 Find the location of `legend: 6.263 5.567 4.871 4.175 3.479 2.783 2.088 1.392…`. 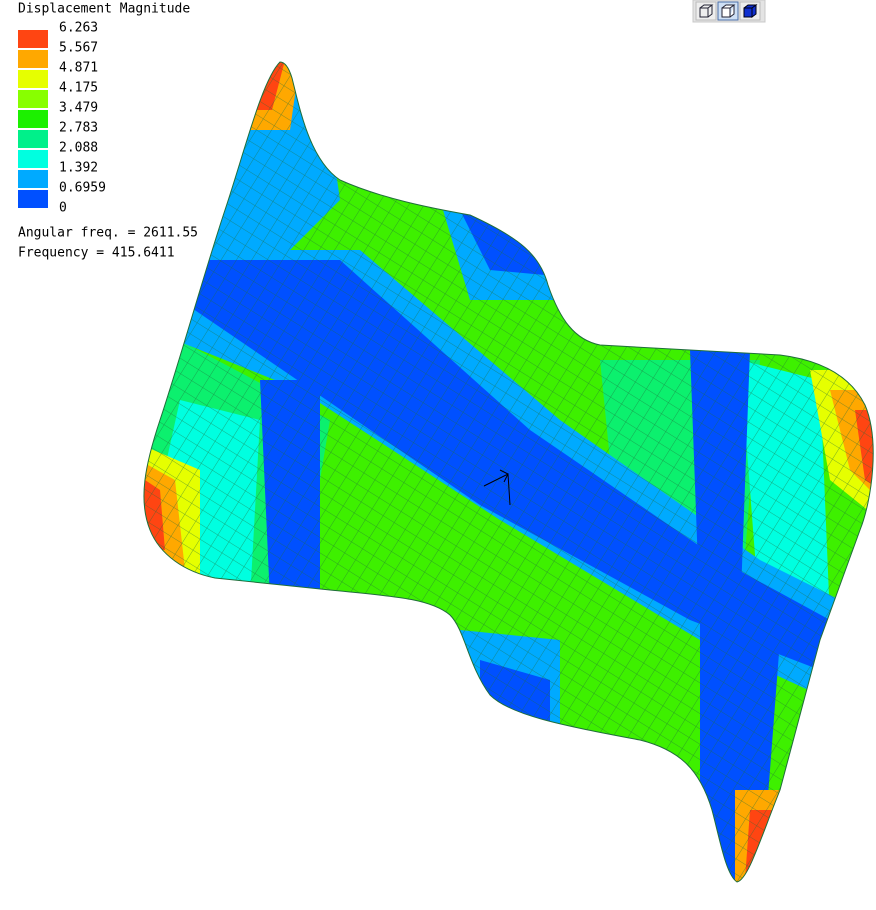

legend: 6.263 5.567 4.871 4.175 3.479 2.783 2.088 1.392… is located at coordinates (62, 118).